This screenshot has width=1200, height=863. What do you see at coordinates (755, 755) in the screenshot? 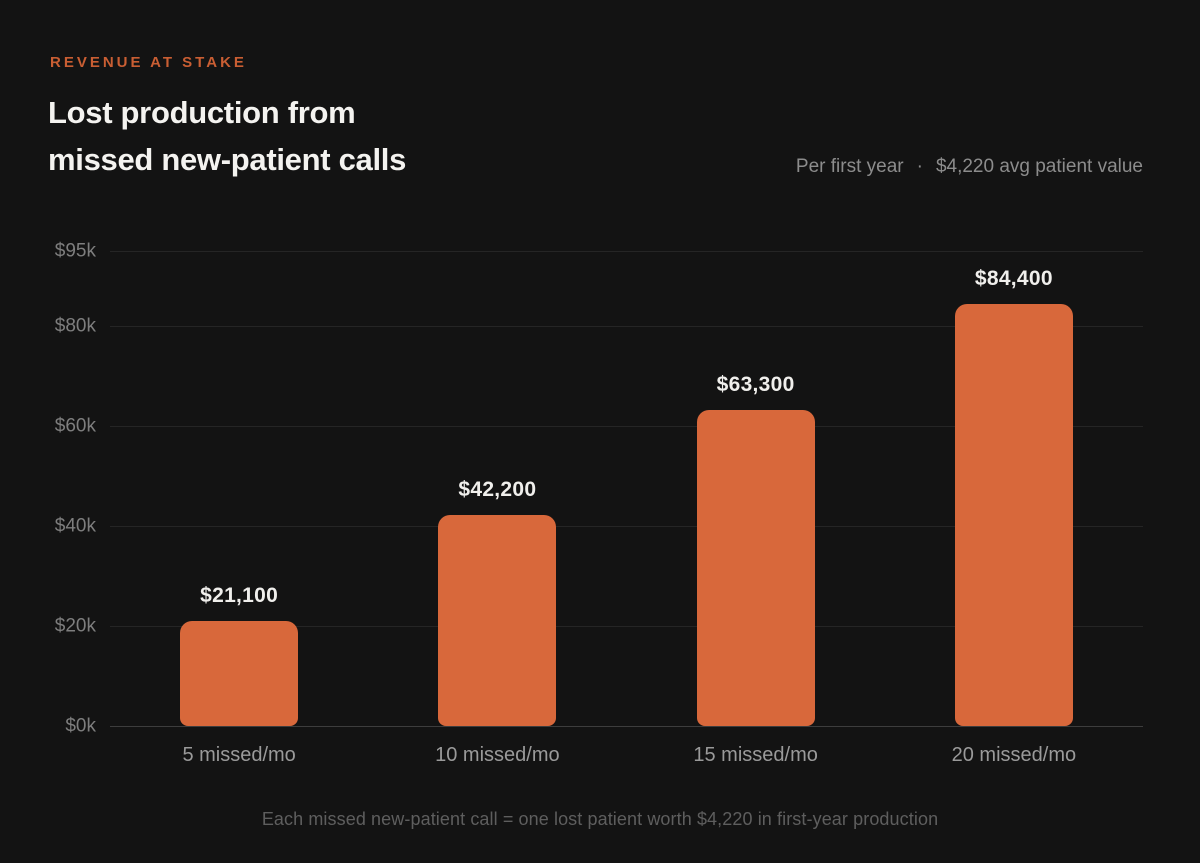
I see `x-axis-label-3: 15 missed/mo` at bounding box center [755, 755].